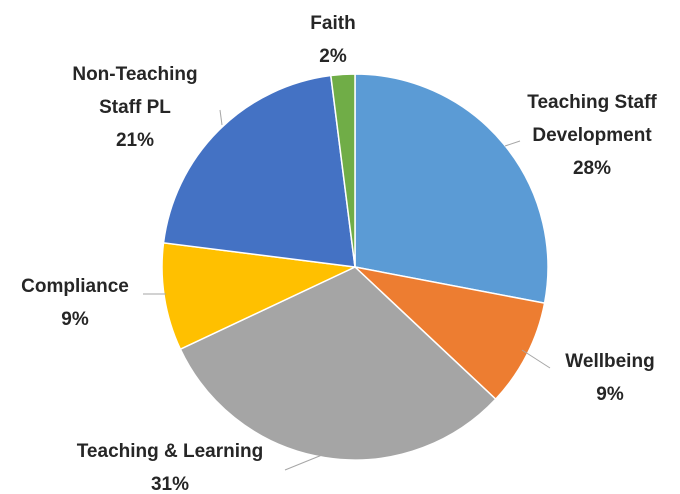  Describe the element at coordinates (134, 74) in the screenshot. I see `label-line: Non-Teaching` at that location.